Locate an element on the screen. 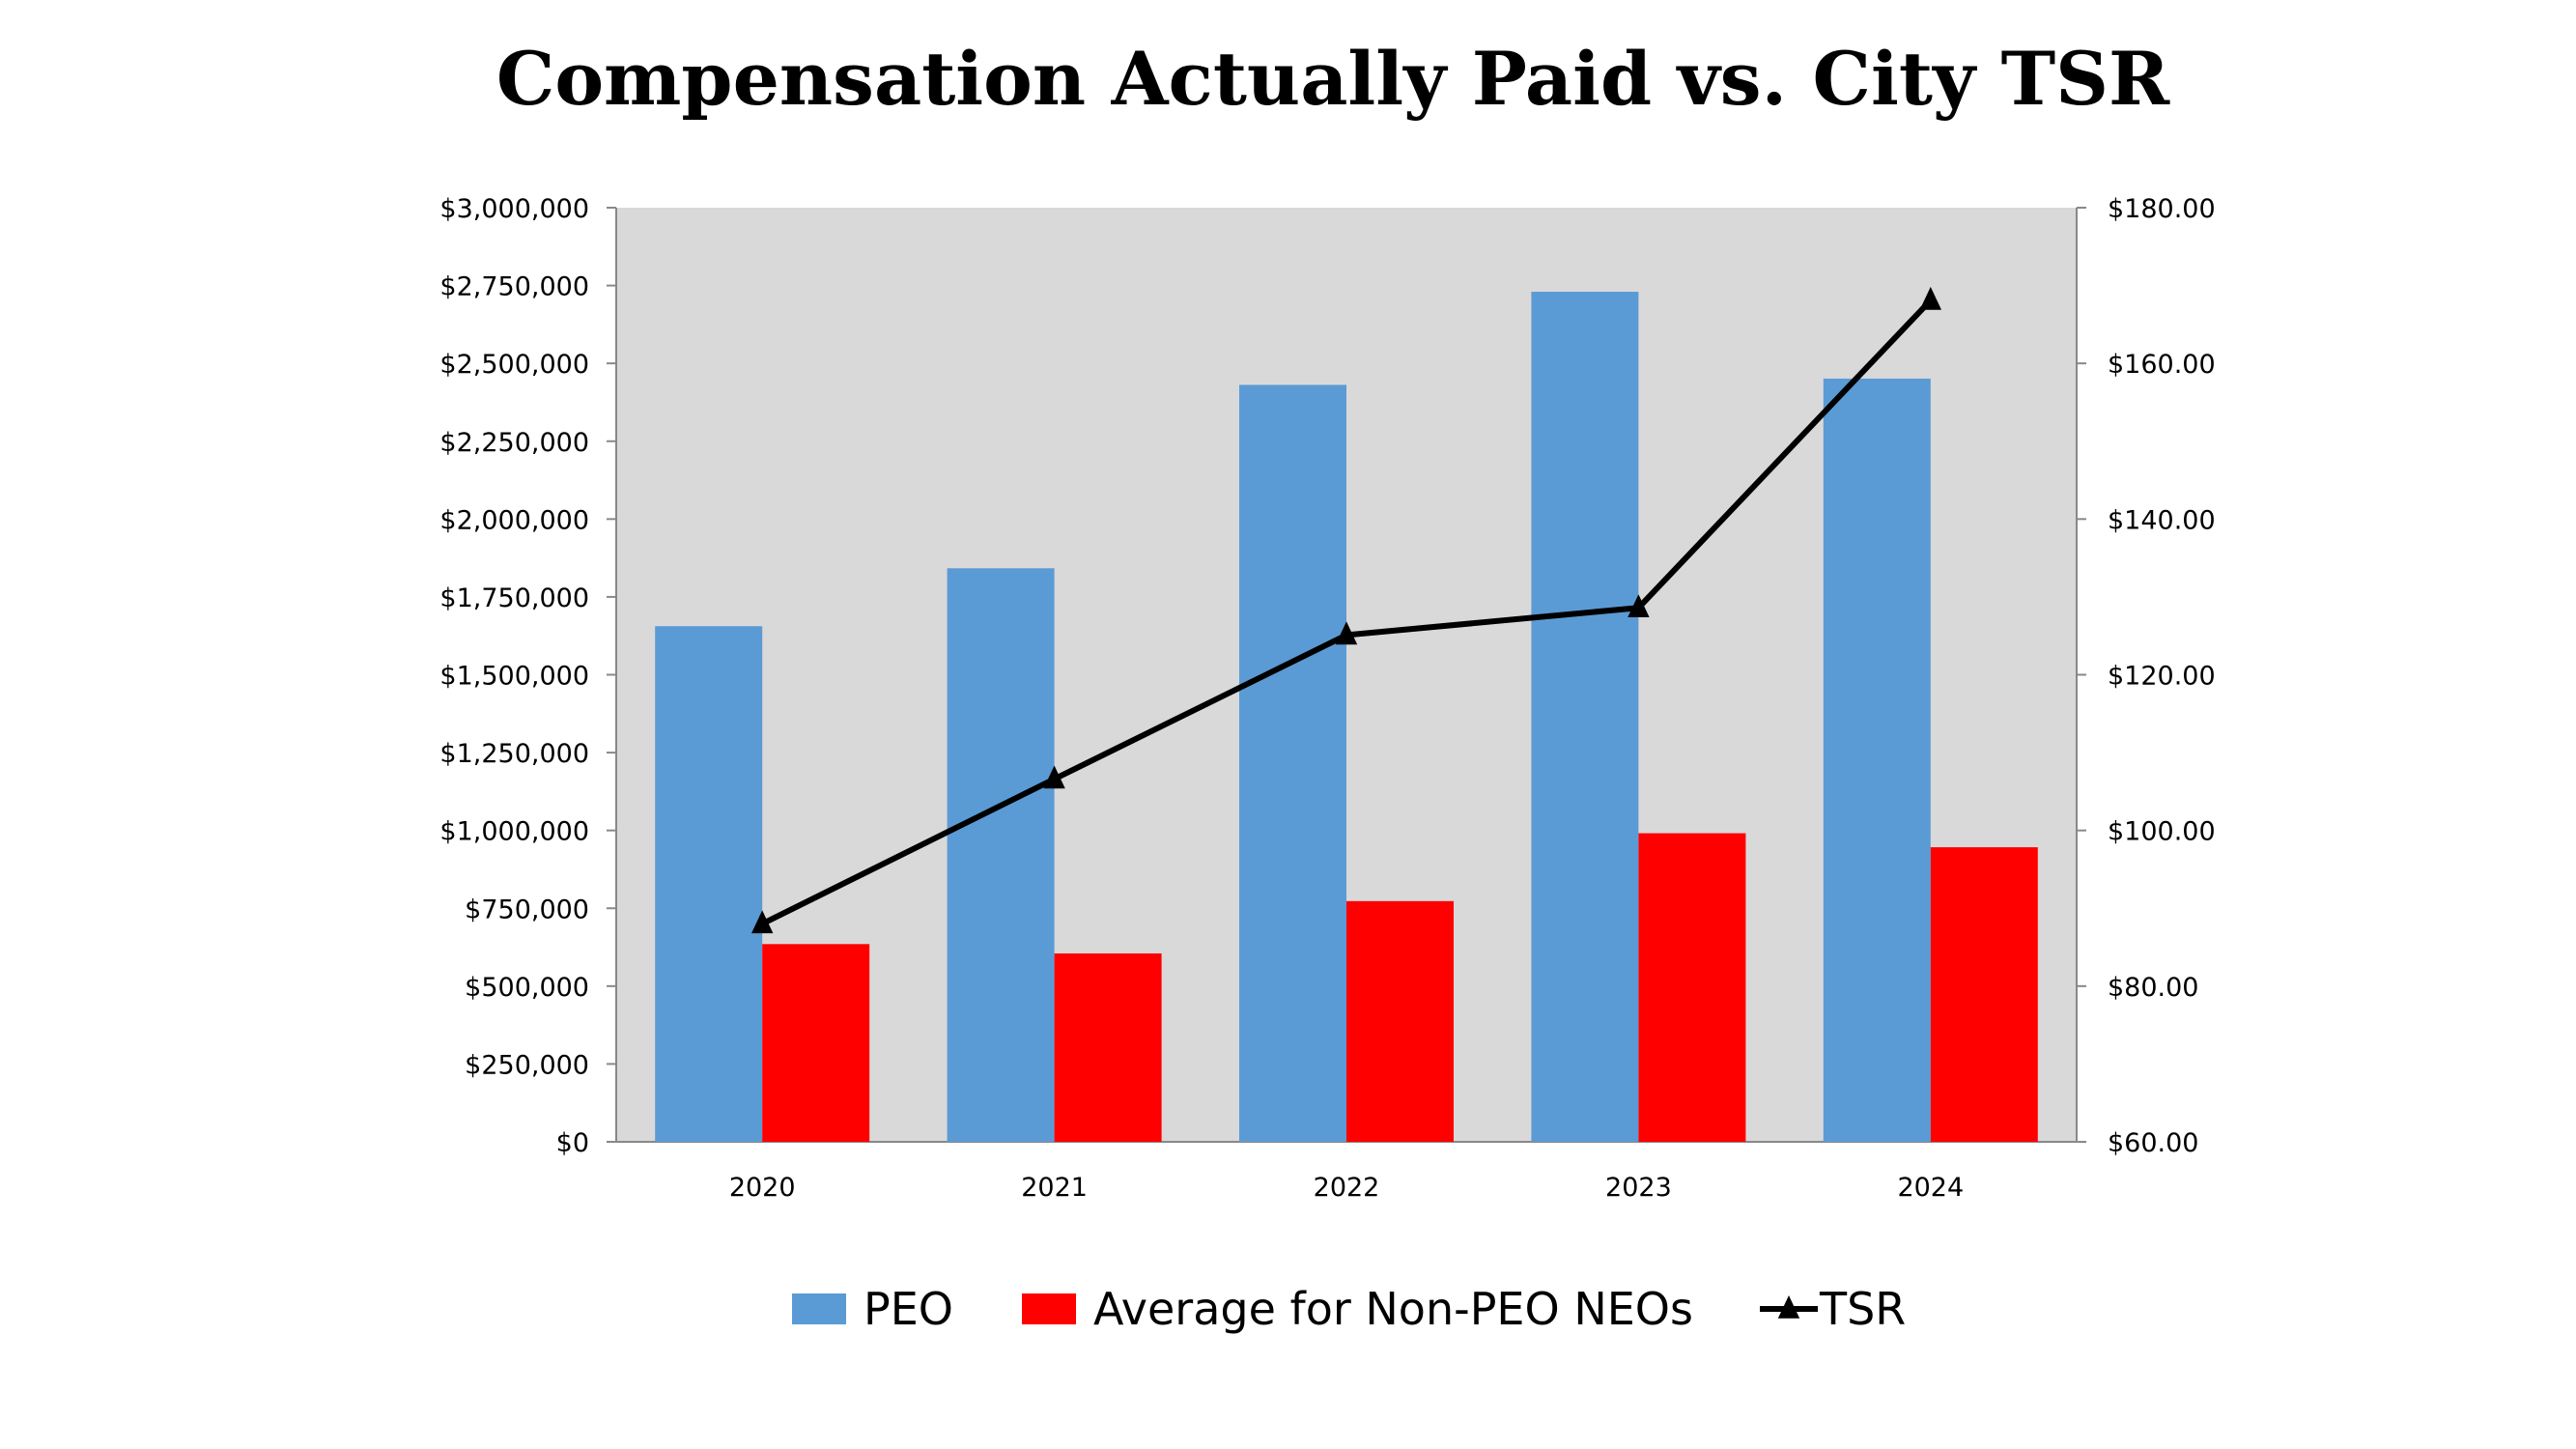 The height and width of the screenshot is (1449, 2576). legend-label-non-peo: Average for Non-PEO NEOs is located at coordinates (1393, 1309).